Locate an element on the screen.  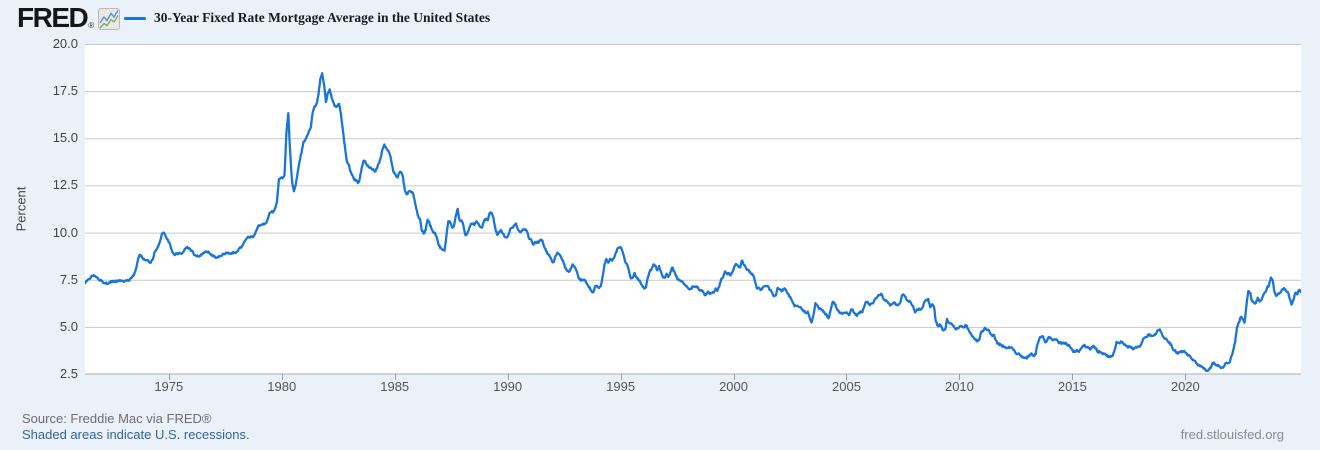
x-axis-tick-label: 2005 is located at coordinates (846, 386).